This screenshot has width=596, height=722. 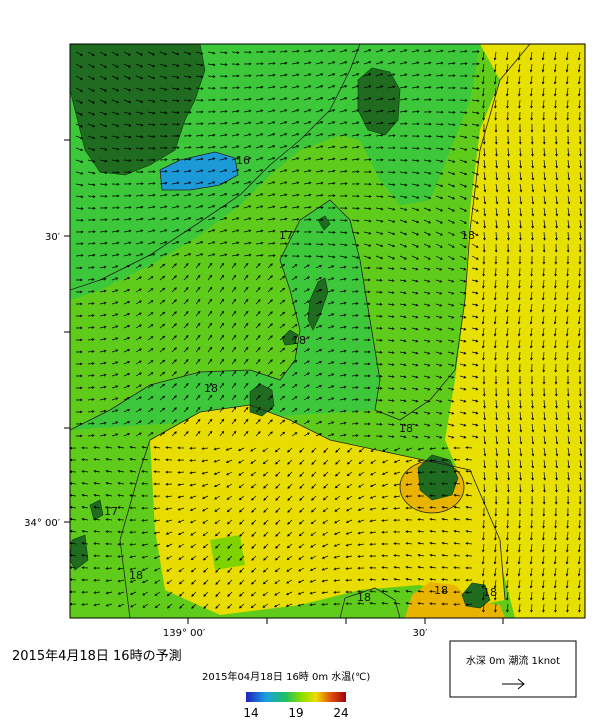 I want to click on contour-label: 16, so click(x=243, y=160).